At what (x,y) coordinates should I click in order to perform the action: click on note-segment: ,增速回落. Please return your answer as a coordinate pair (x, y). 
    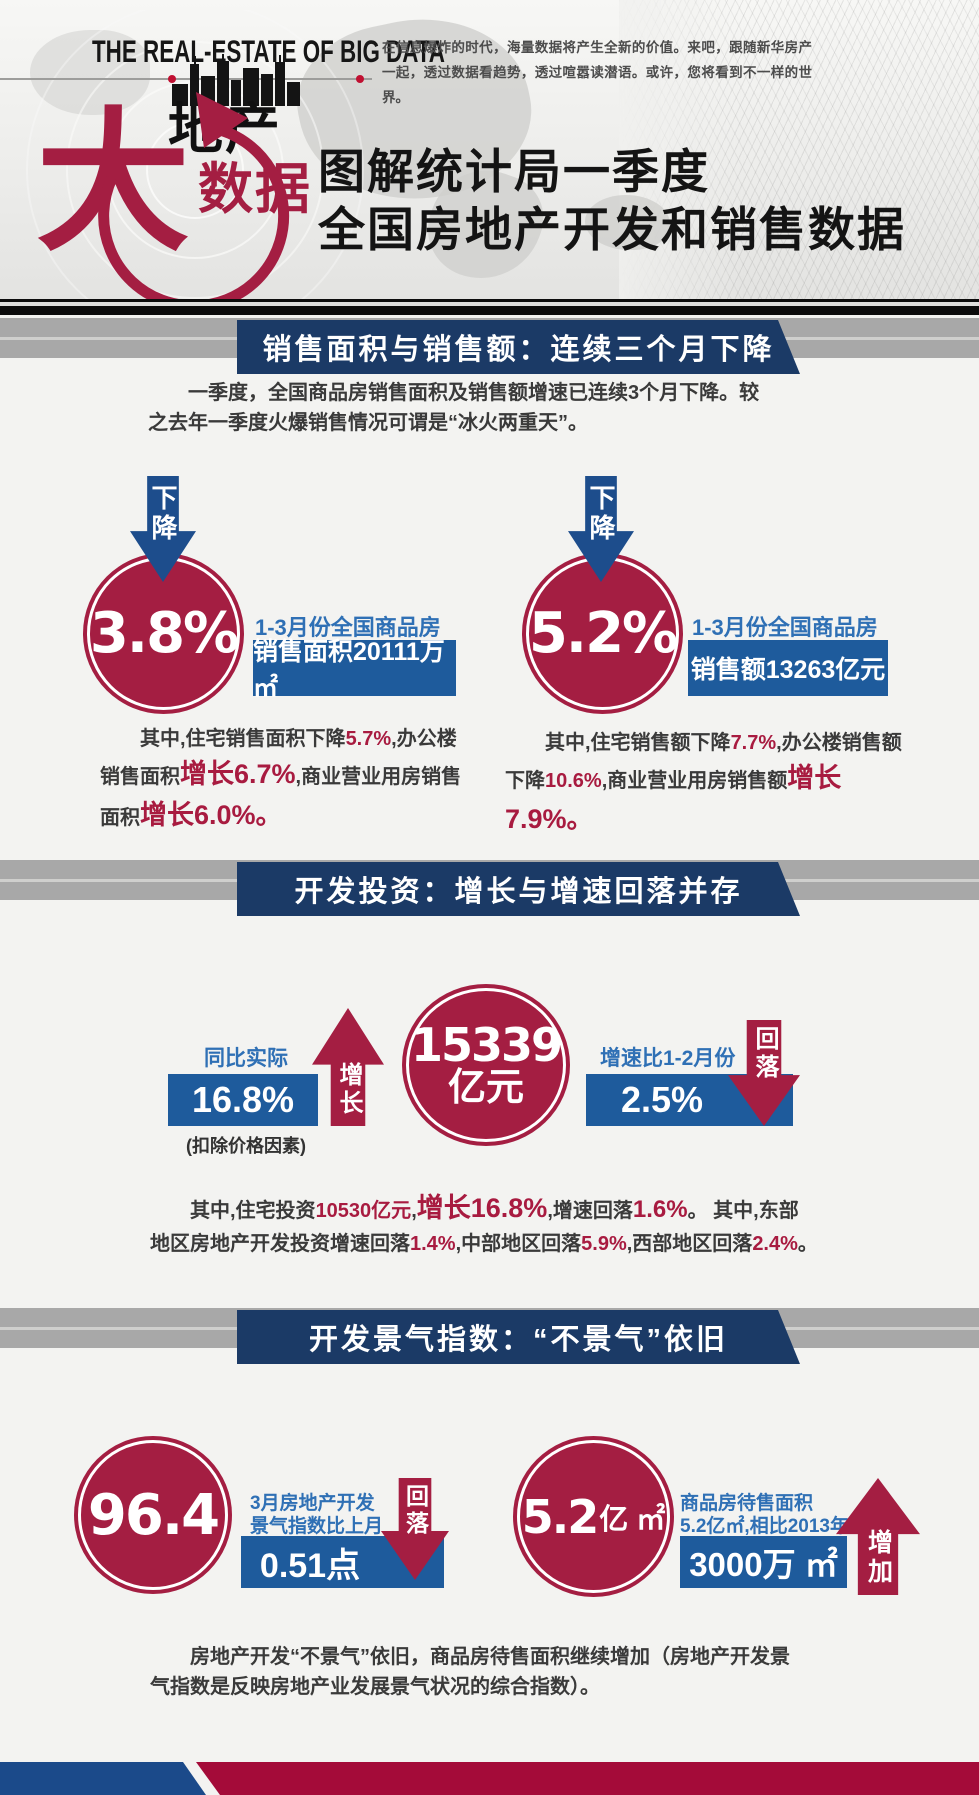
    Looking at the image, I should click on (590, 1211).